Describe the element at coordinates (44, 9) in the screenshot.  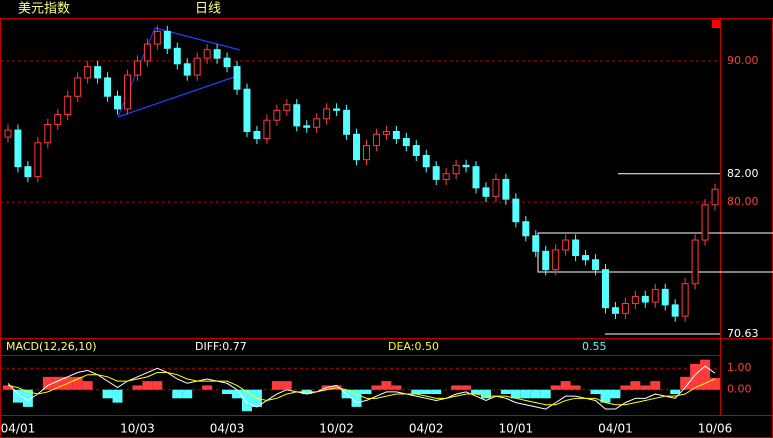
I see `title: 美元指数` at that location.